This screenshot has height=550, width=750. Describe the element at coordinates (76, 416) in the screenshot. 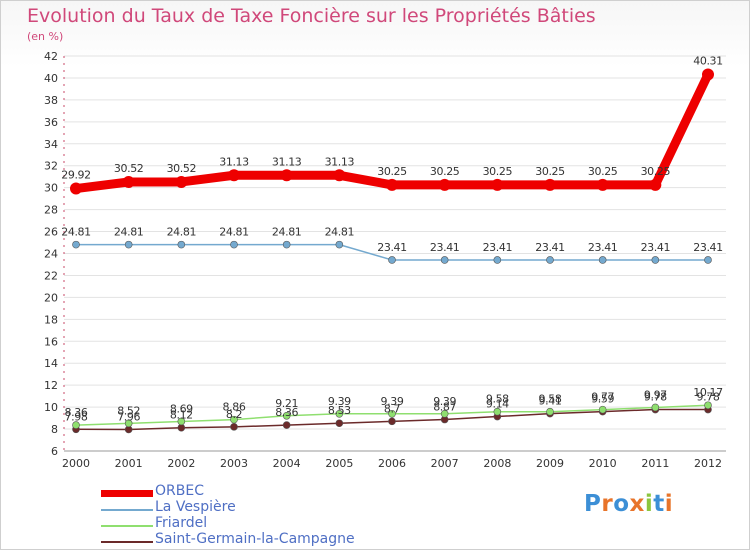

I see `data-label-saint-germain: 7.98` at that location.